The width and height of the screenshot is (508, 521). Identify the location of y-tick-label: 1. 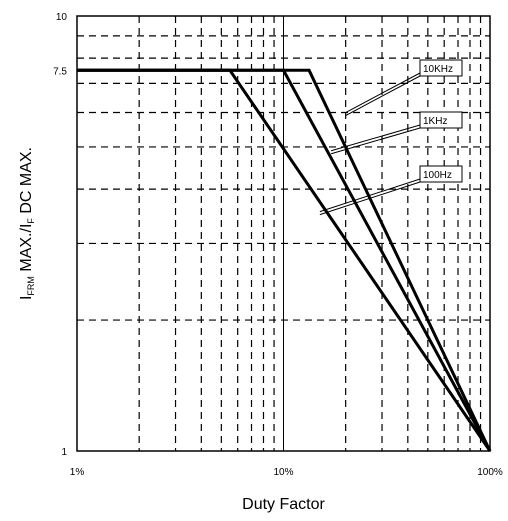
(64, 452).